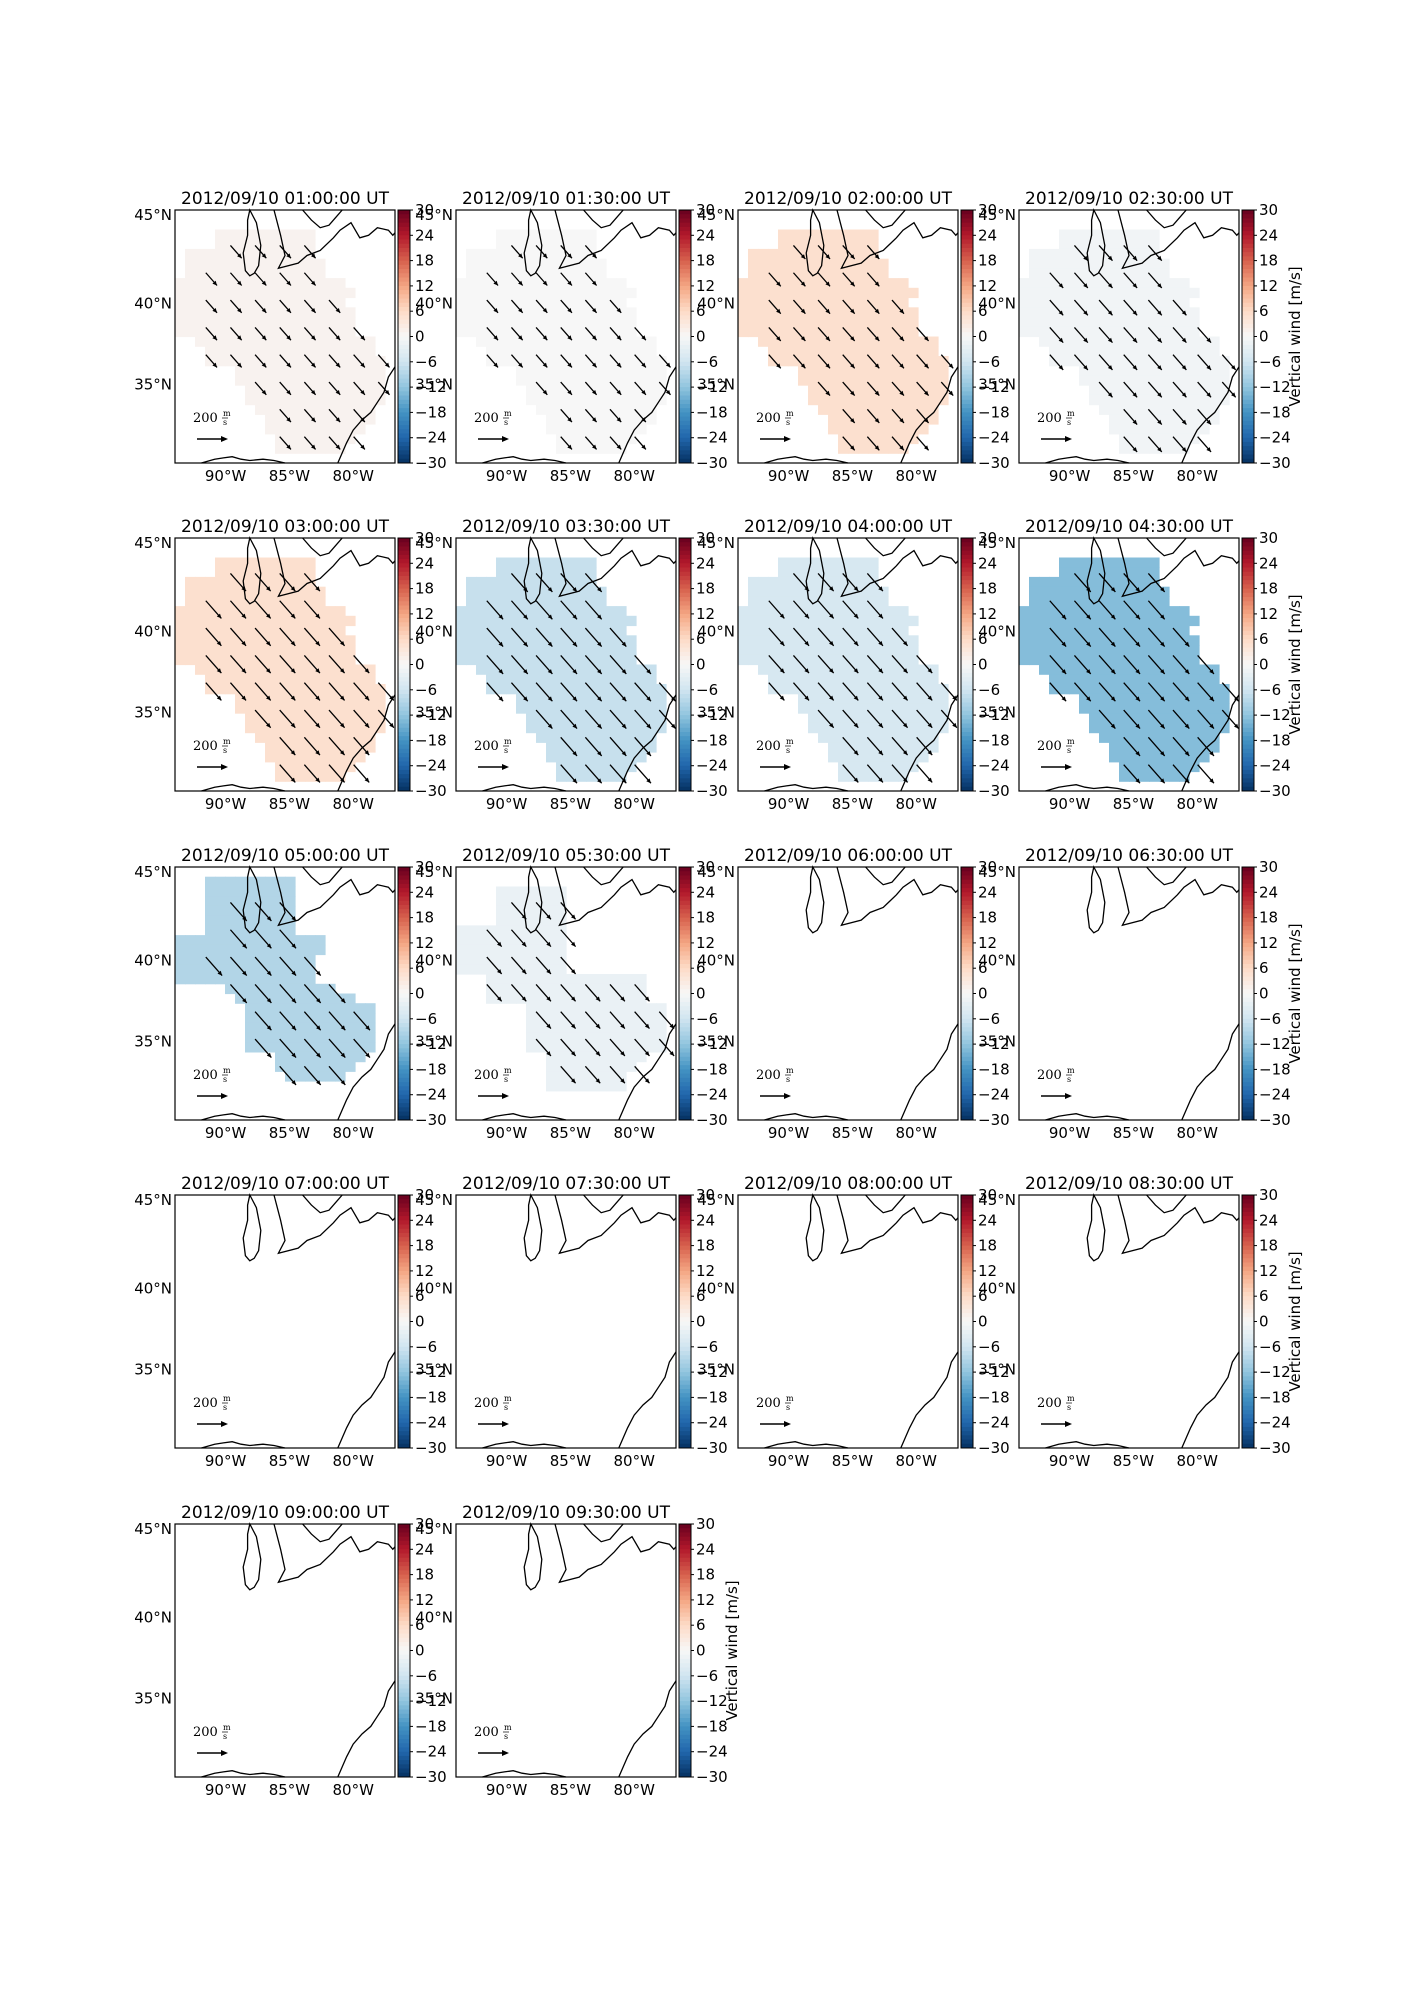  What do you see at coordinates (334, 567) in the screenshot?
I see `coastline` at bounding box center [334, 567].